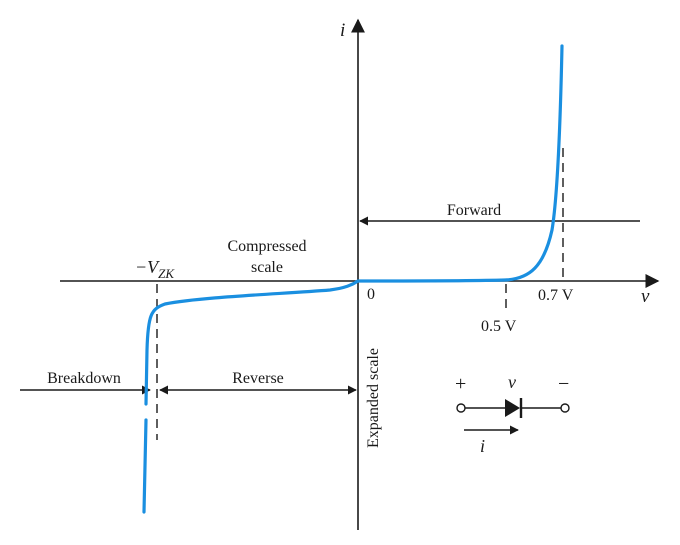 Image resolution: width=680 pixels, height=545 pixels. What do you see at coordinates (645, 296) in the screenshot?
I see `x-axis-label: v` at bounding box center [645, 296].